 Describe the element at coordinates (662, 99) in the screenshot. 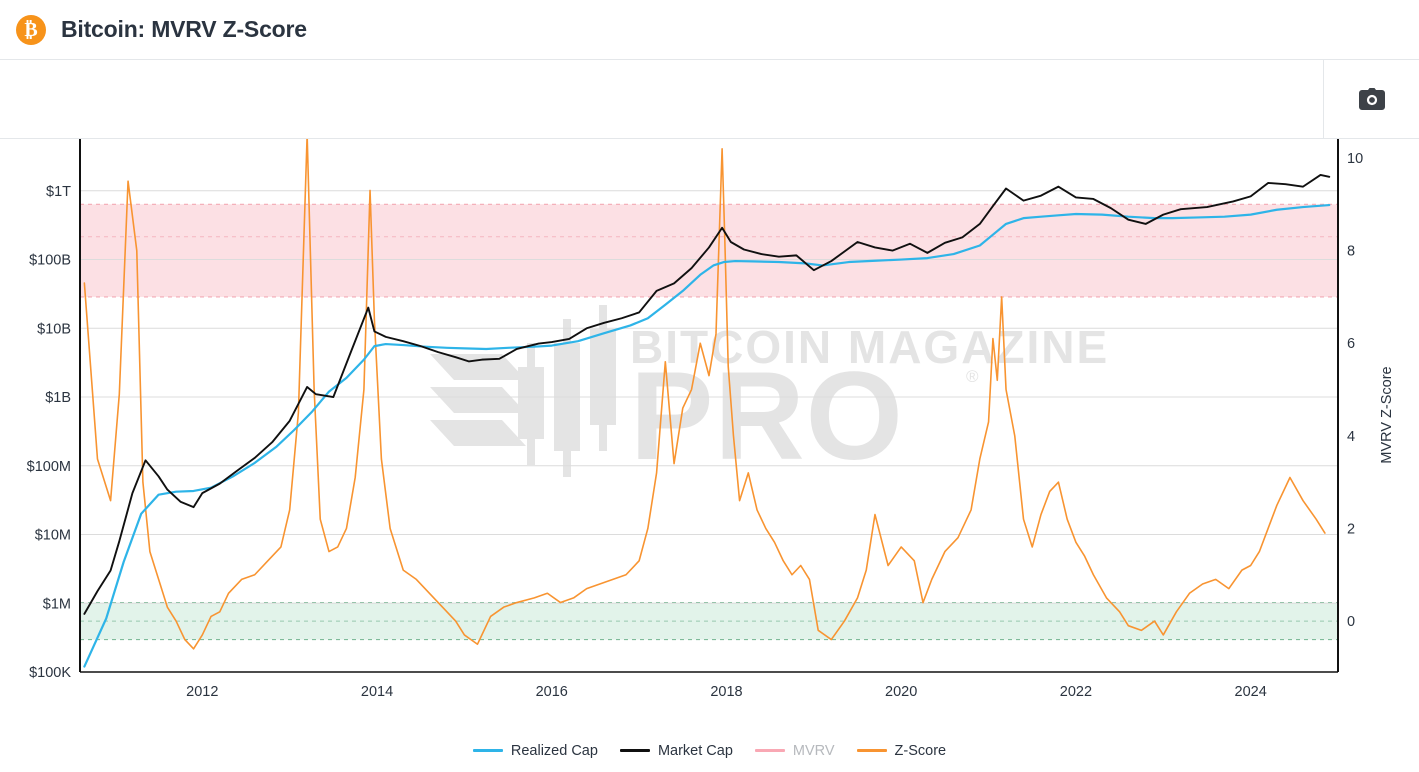

I see `toolbar-controls-area` at that location.